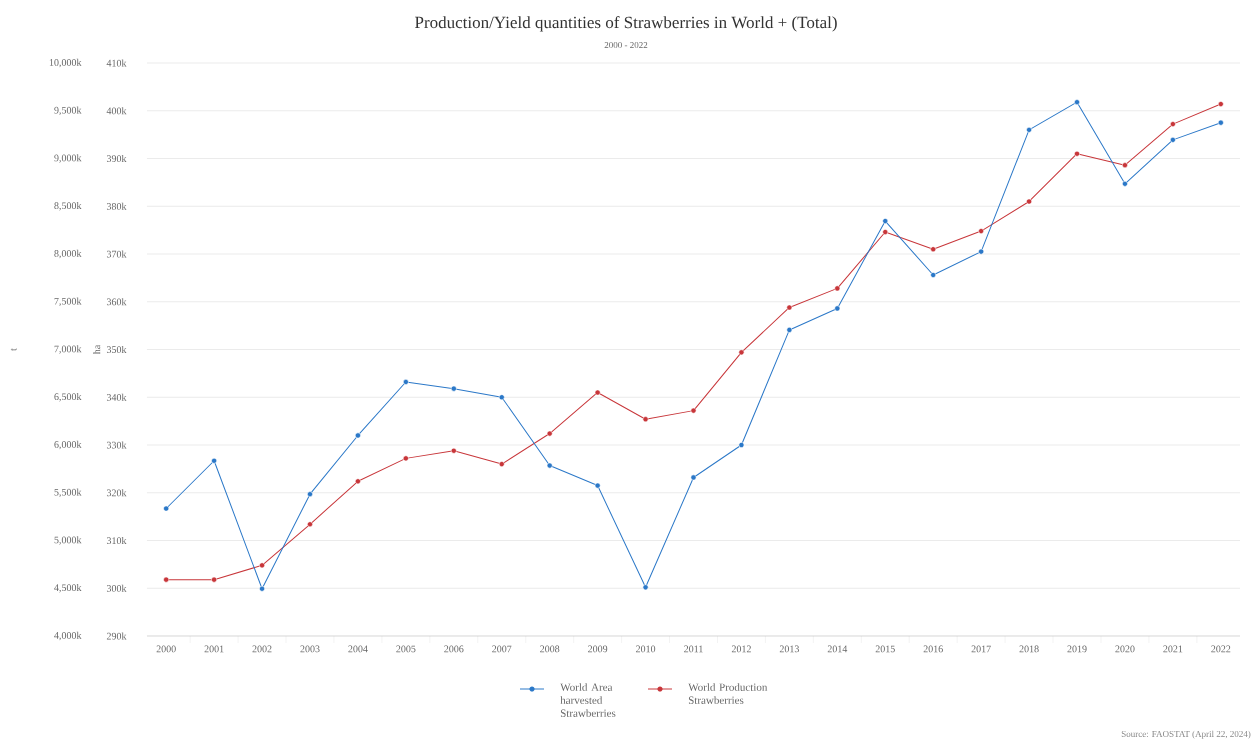  I want to click on y2-tick-label: 310k, so click(116, 540).